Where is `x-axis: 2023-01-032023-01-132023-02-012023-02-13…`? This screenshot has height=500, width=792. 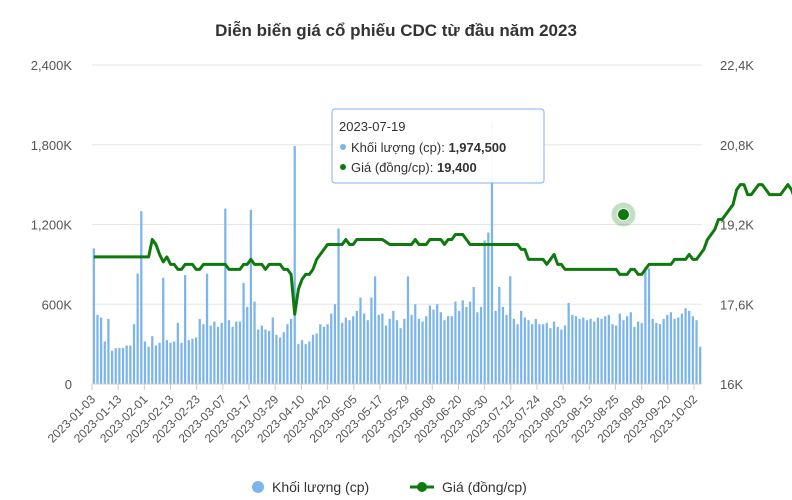 x-axis: 2023-01-032023-01-132023-02-012023-02-13… is located at coordinates (373, 414).